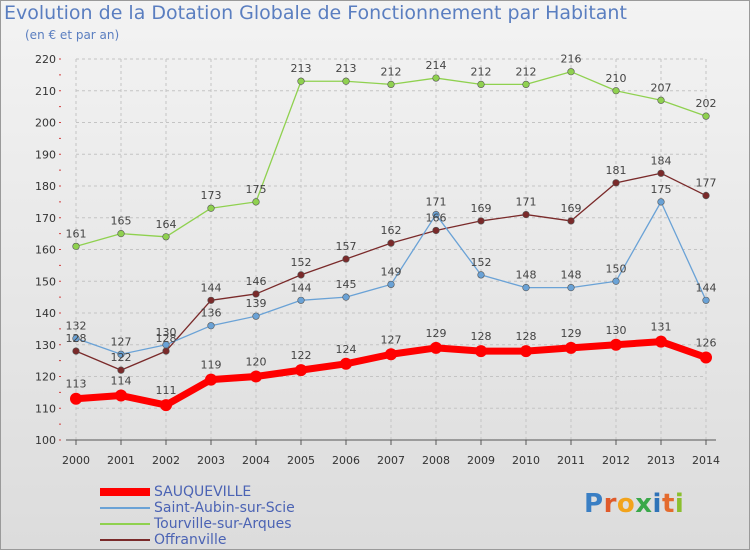  I want to click on y-tick-label: 200, so click(45, 123).